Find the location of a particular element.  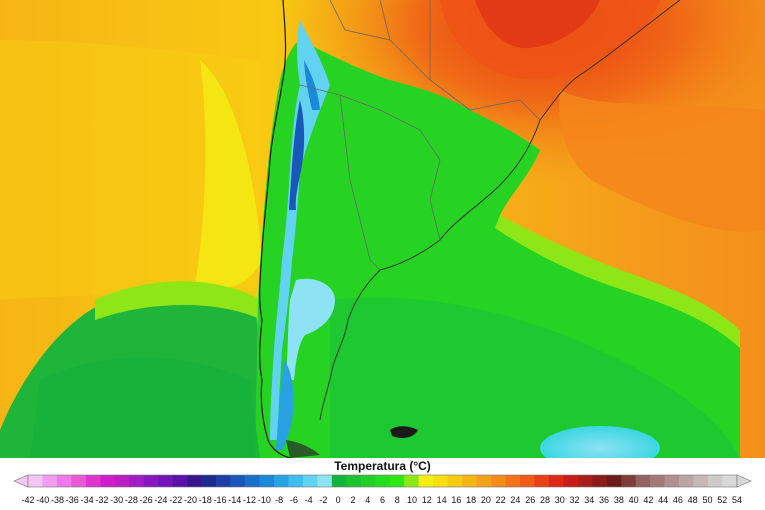

scale-tick-label: 26 is located at coordinates (530, 500).